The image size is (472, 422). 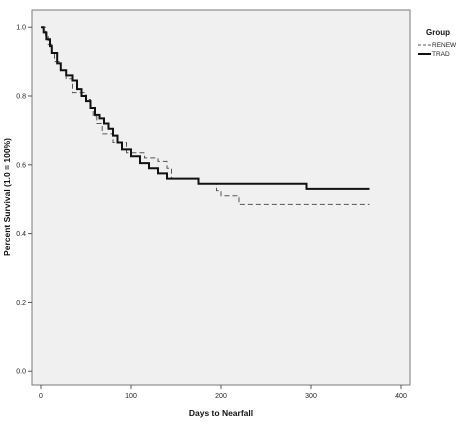 I want to click on y-tick-label: 0.6, so click(x=21, y=165).